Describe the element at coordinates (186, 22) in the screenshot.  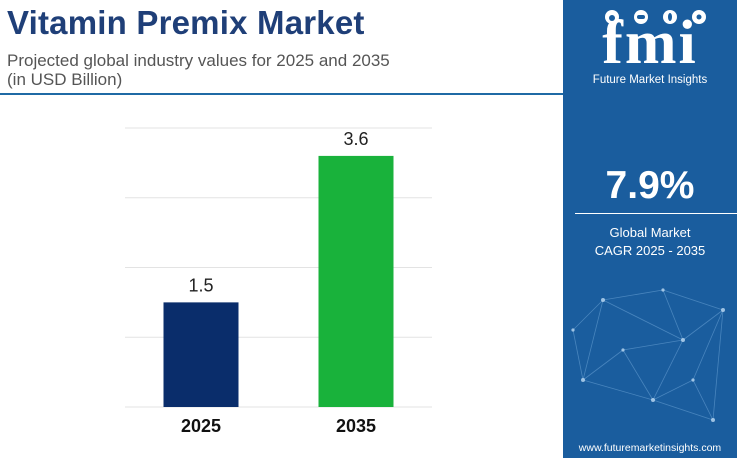
I see `page-title: Vitamin Premix Market` at that location.